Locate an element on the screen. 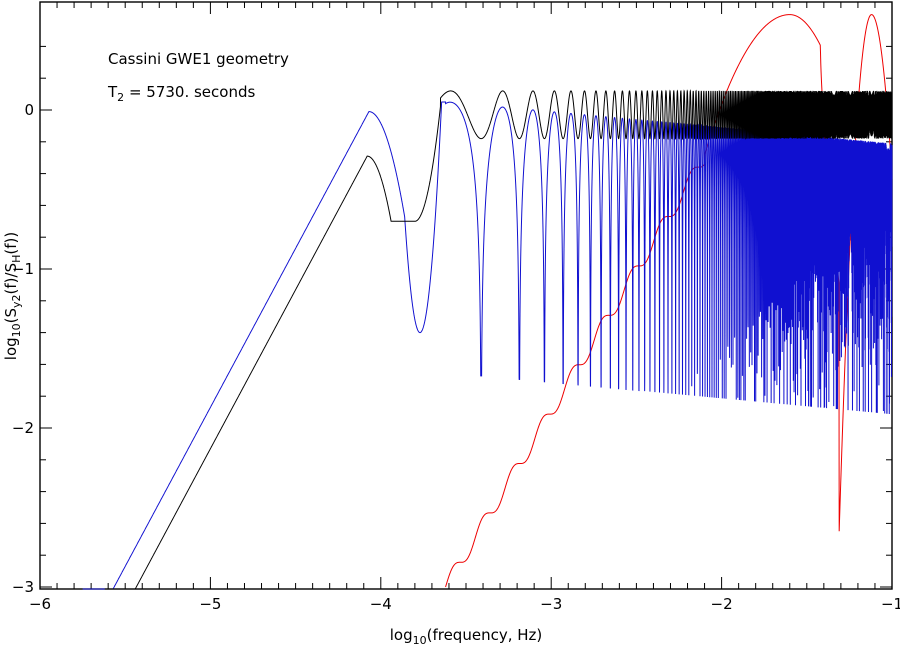  y-tick-label: −2 is located at coordinates (23, 428).